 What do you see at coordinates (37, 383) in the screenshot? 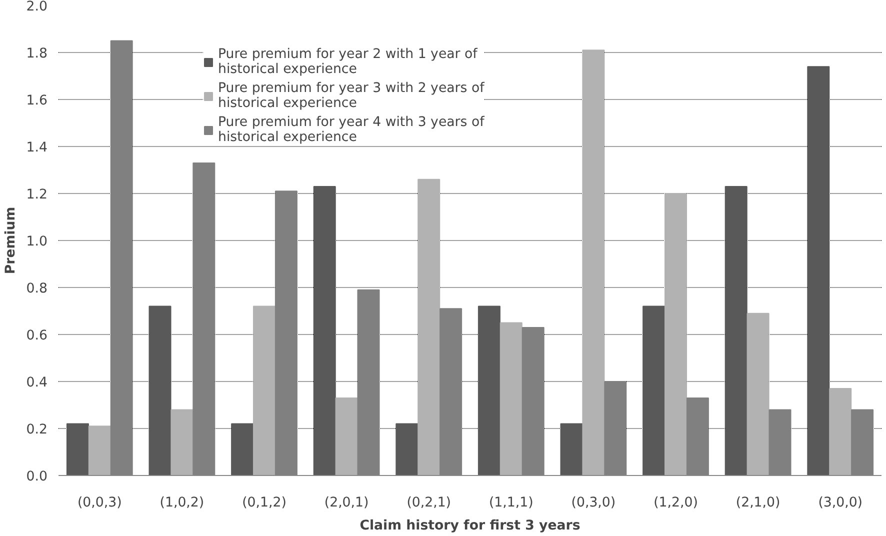
I see `y-tick-label: 0.4` at bounding box center [37, 383].